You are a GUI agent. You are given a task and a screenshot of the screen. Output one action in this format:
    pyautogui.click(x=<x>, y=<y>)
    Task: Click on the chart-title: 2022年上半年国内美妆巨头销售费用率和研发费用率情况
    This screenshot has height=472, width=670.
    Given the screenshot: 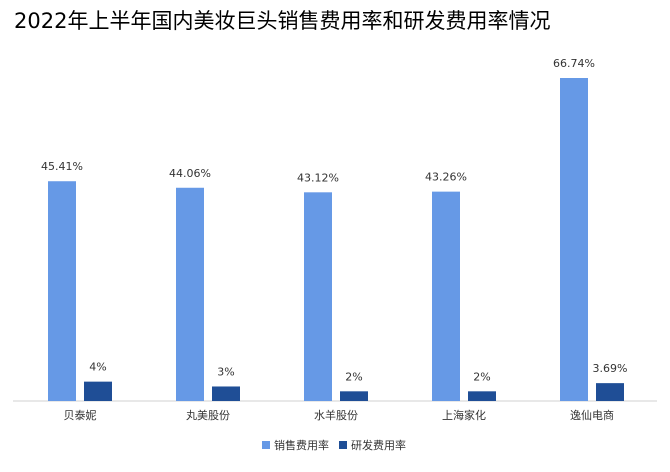 What is the action you would take?
    pyautogui.click(x=282, y=21)
    